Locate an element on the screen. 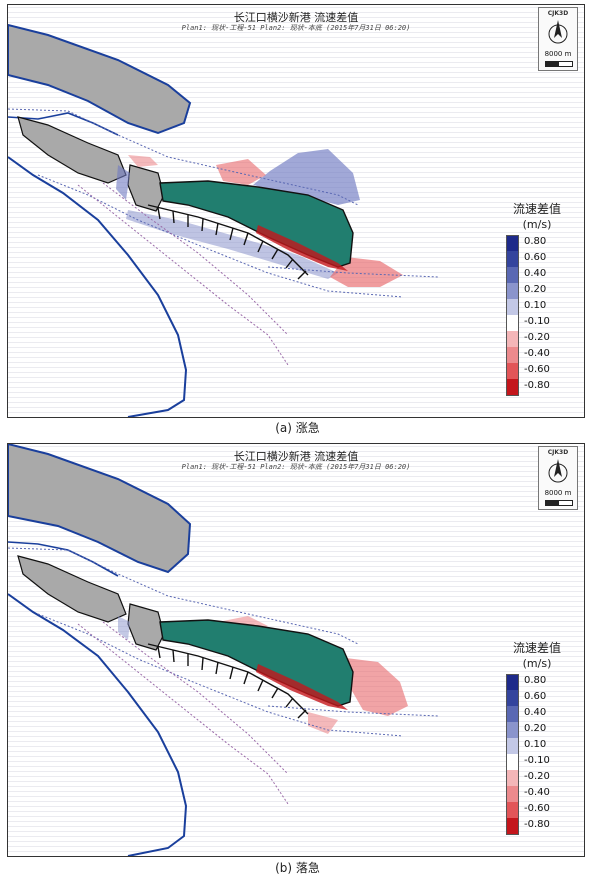 This screenshot has height=883, width=595. island-changxing is located at coordinates (72, 589).